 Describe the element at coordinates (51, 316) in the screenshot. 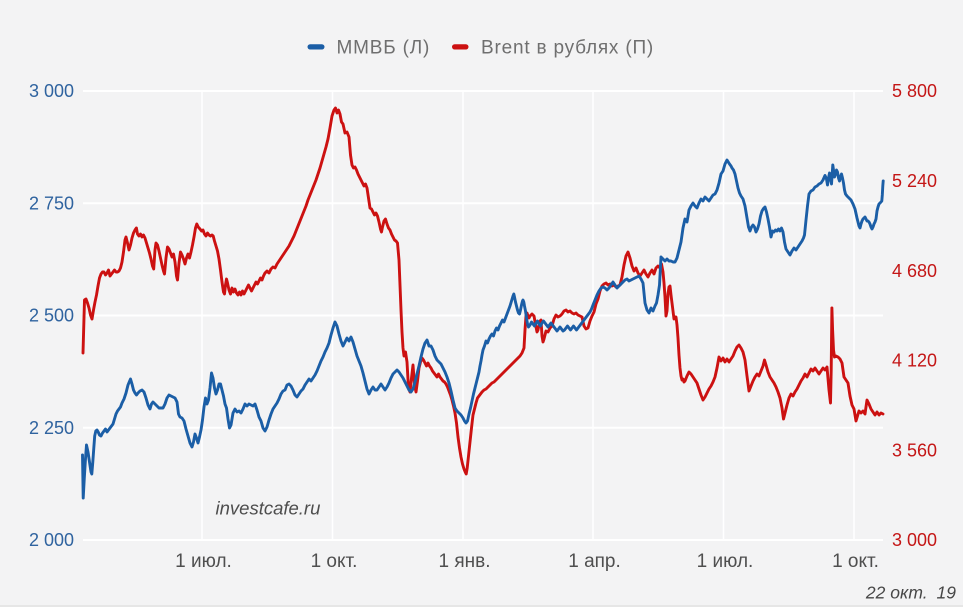

I see `svg-text: 2 500` at that location.